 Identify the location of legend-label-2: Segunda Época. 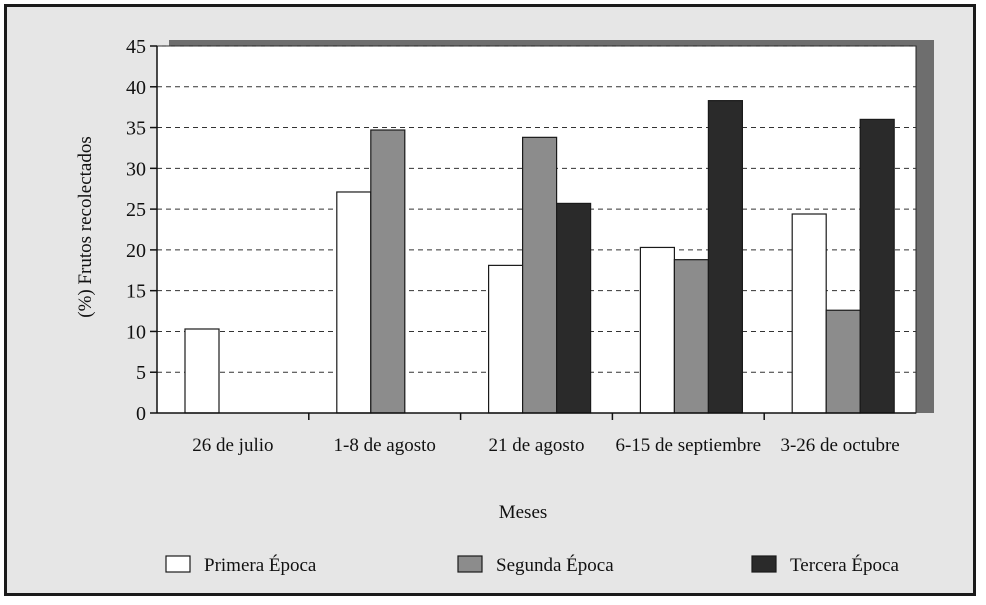
(555, 565).